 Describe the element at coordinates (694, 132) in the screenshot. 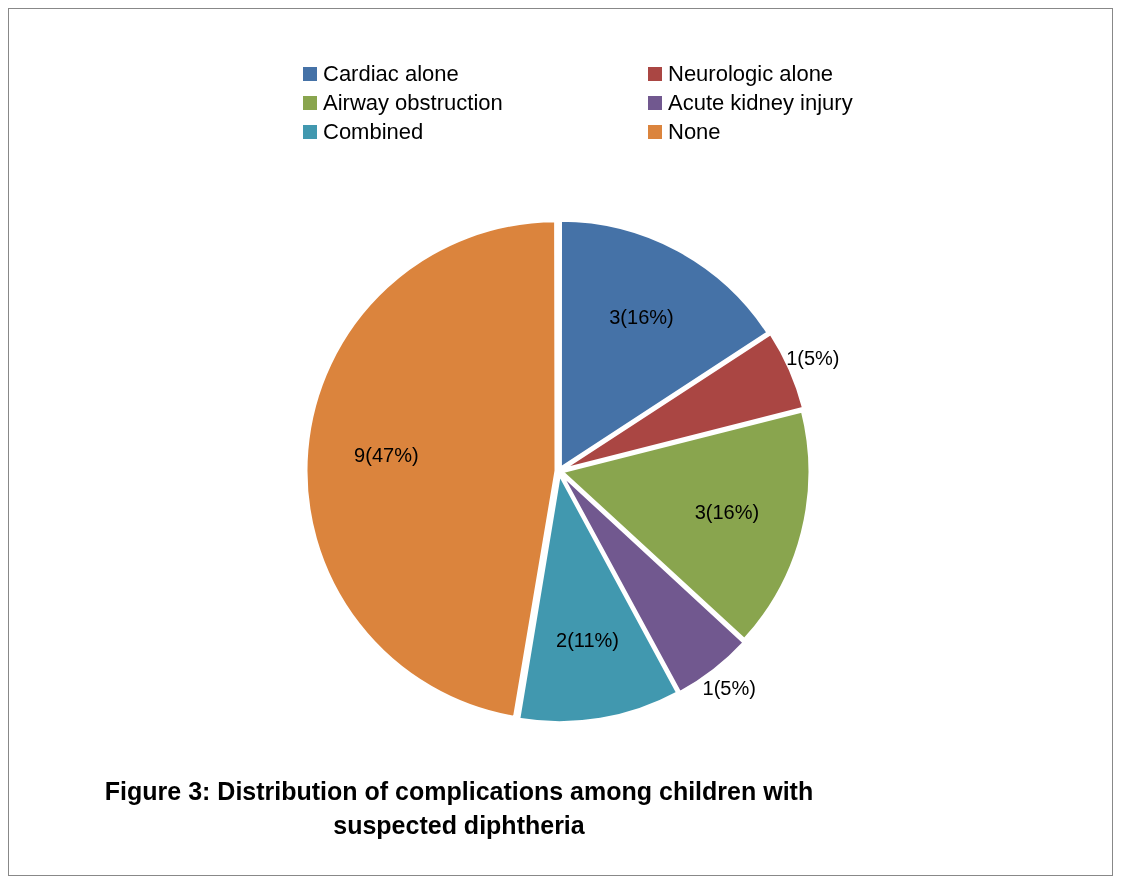

I see `legend-label: None` at that location.